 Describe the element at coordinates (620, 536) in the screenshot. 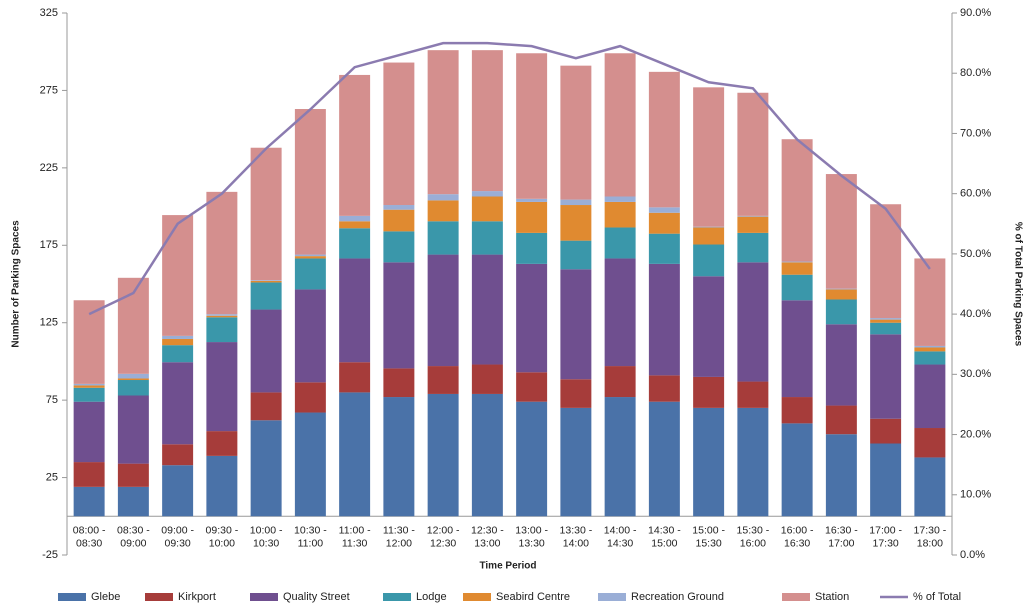

I see `x-tick-label: 14:00 -14:30` at that location.